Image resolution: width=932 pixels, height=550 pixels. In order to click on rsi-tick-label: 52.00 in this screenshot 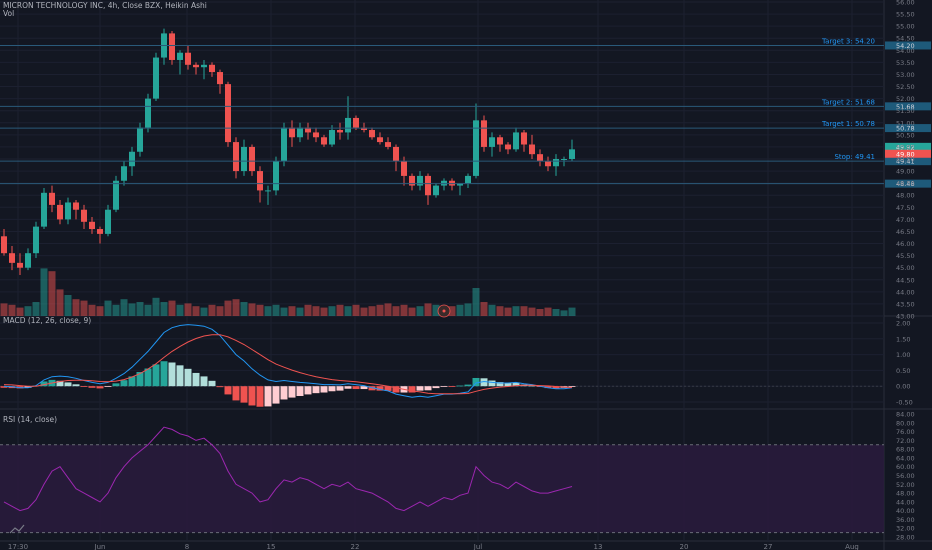, I will do `click(905, 485)`.